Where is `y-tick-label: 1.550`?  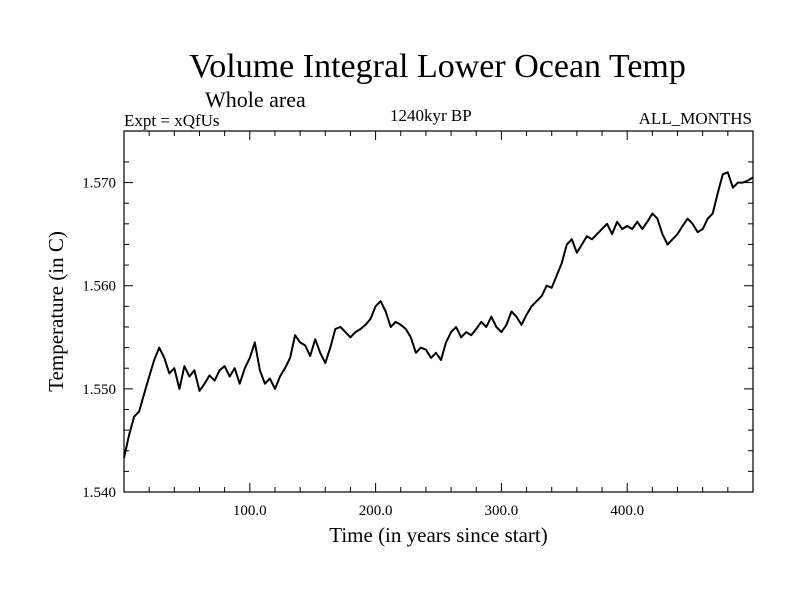
y-tick-label: 1.550 is located at coordinates (99, 390).